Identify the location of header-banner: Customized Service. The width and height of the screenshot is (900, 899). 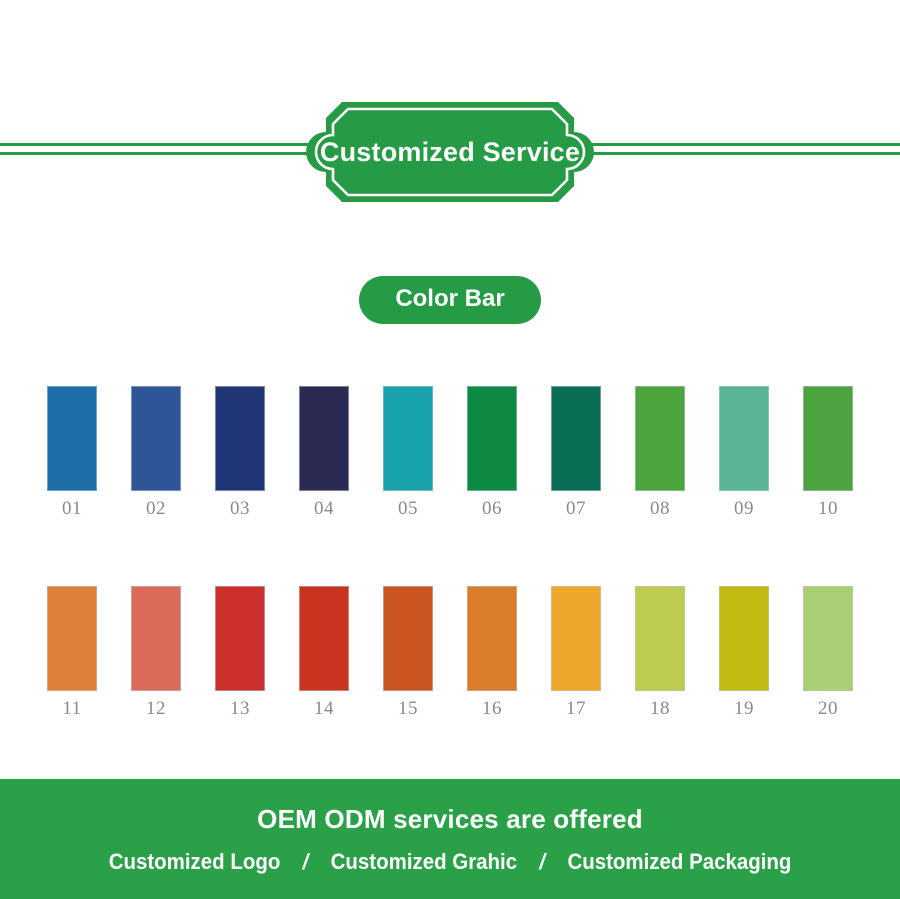
(450, 152).